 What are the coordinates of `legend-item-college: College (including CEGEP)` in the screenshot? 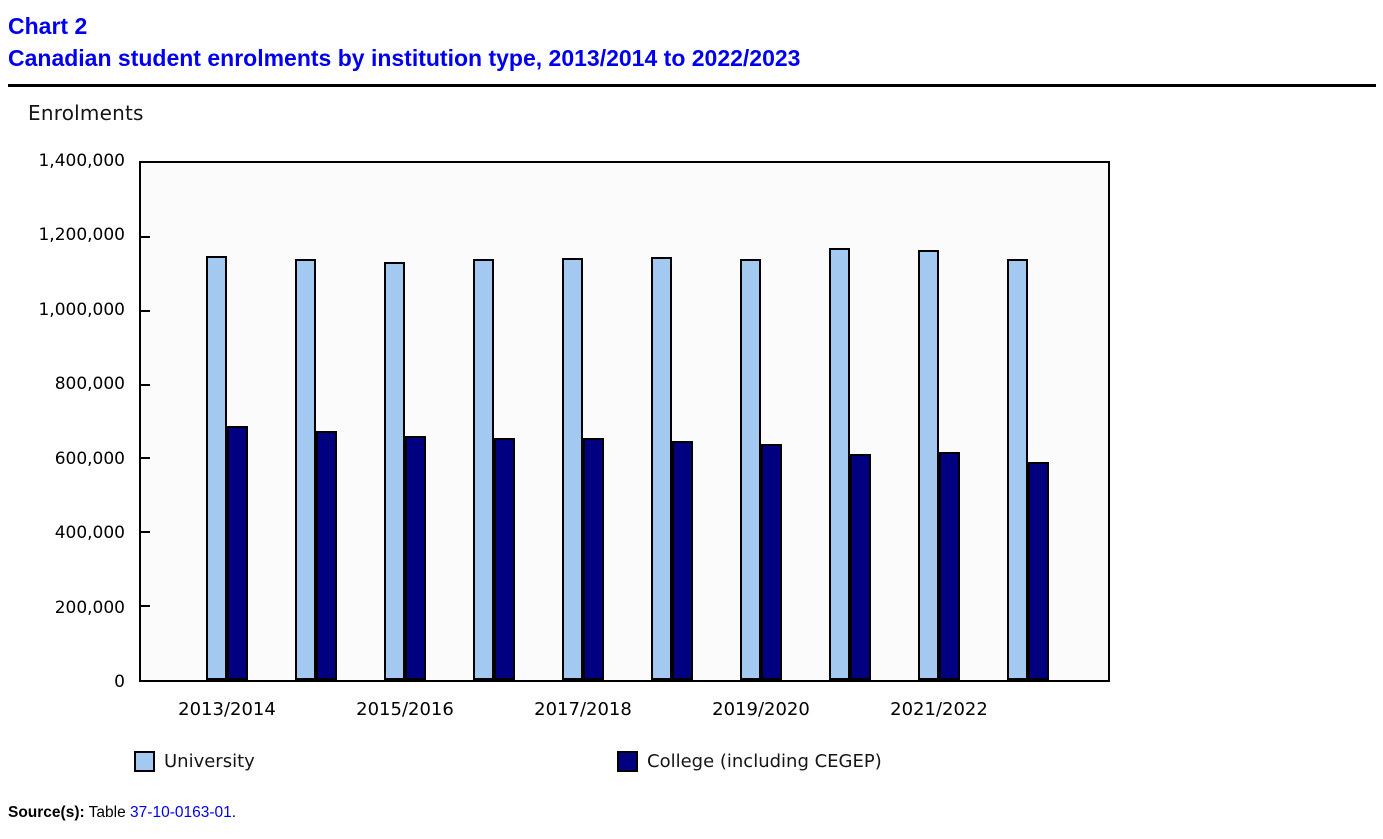 It's located at (749, 761).